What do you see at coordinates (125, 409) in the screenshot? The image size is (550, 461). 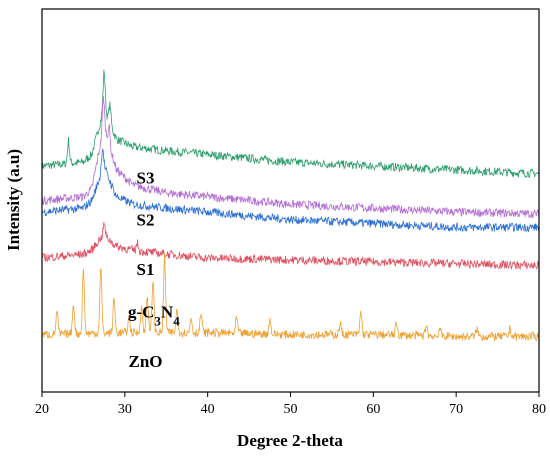 I see `x-tick-label: 30` at bounding box center [125, 409].